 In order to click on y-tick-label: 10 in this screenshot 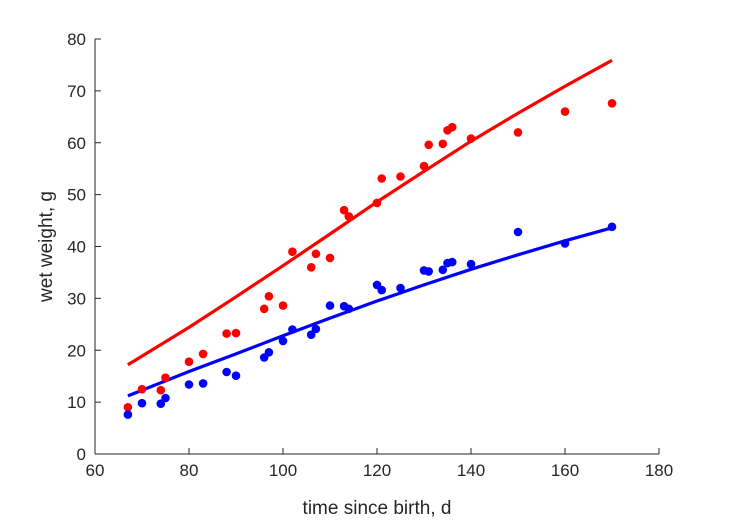, I will do `click(76, 402)`.